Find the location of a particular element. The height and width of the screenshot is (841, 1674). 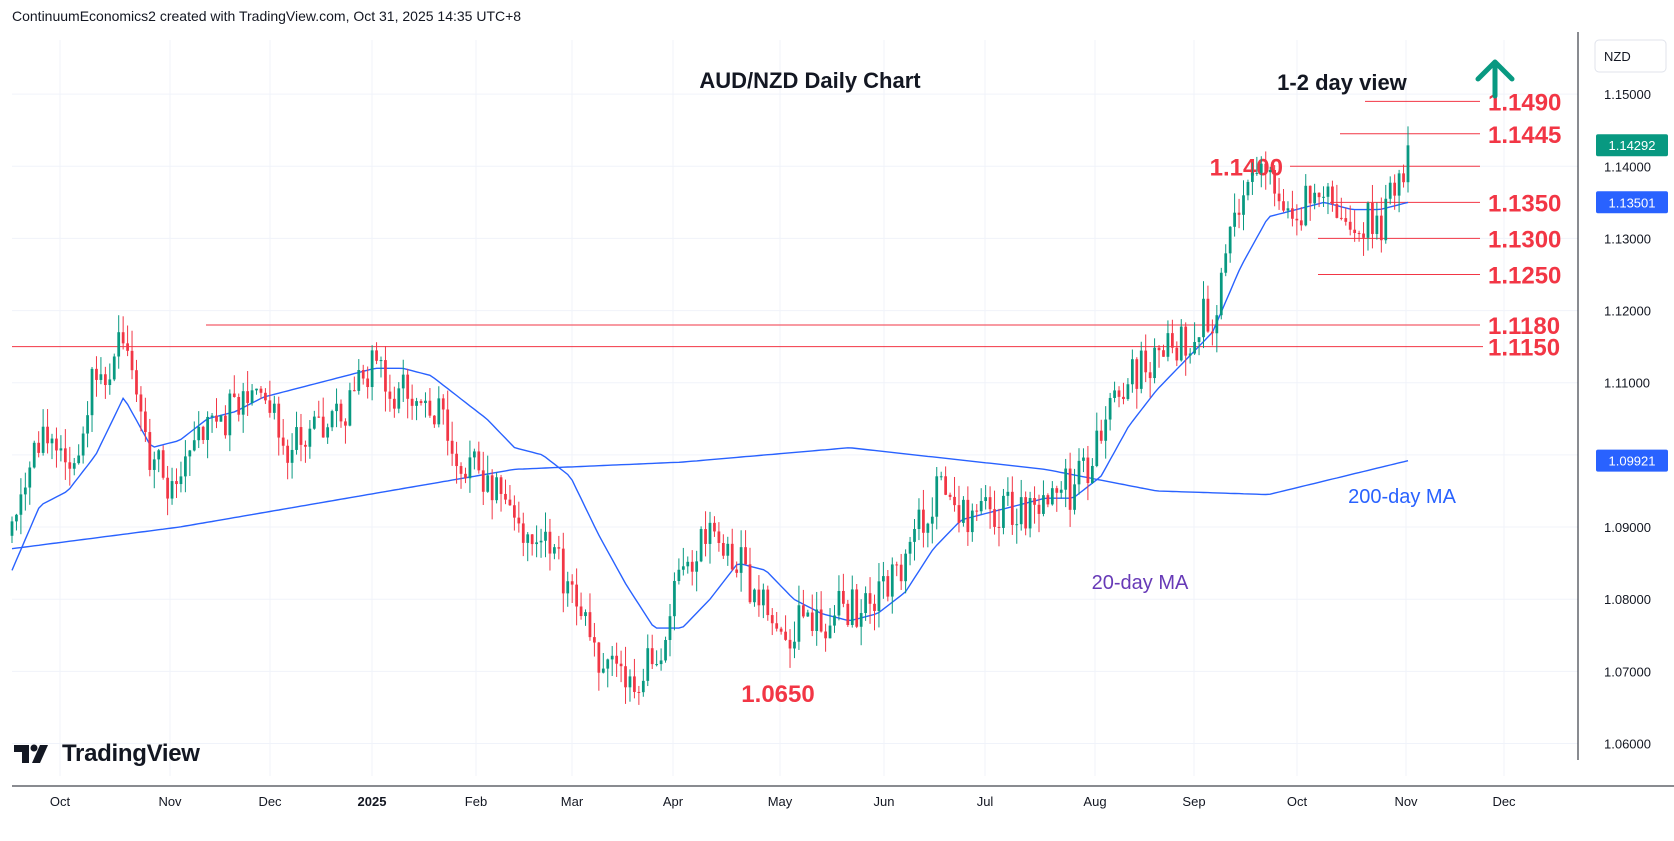

level-label: 1.1350 is located at coordinates (1524, 203).